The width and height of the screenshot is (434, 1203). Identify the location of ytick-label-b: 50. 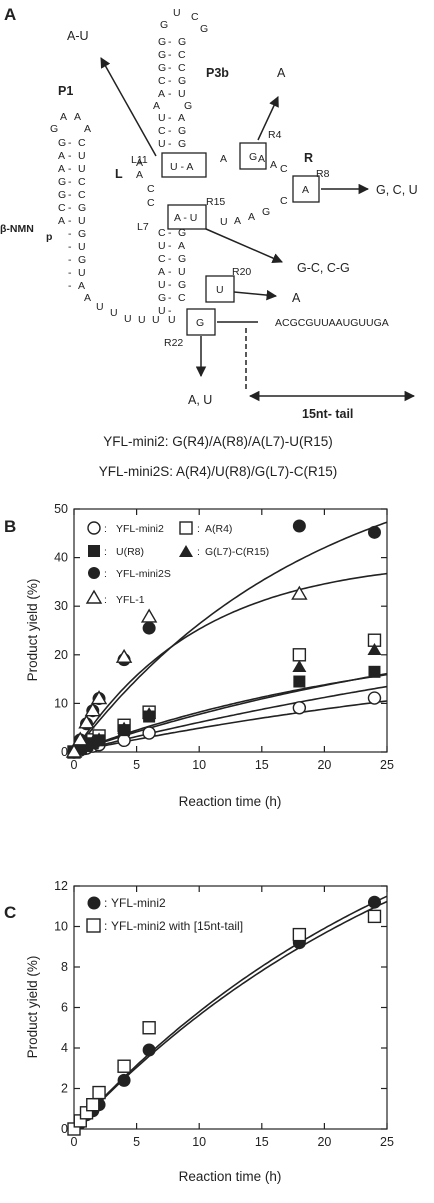
(61, 509).